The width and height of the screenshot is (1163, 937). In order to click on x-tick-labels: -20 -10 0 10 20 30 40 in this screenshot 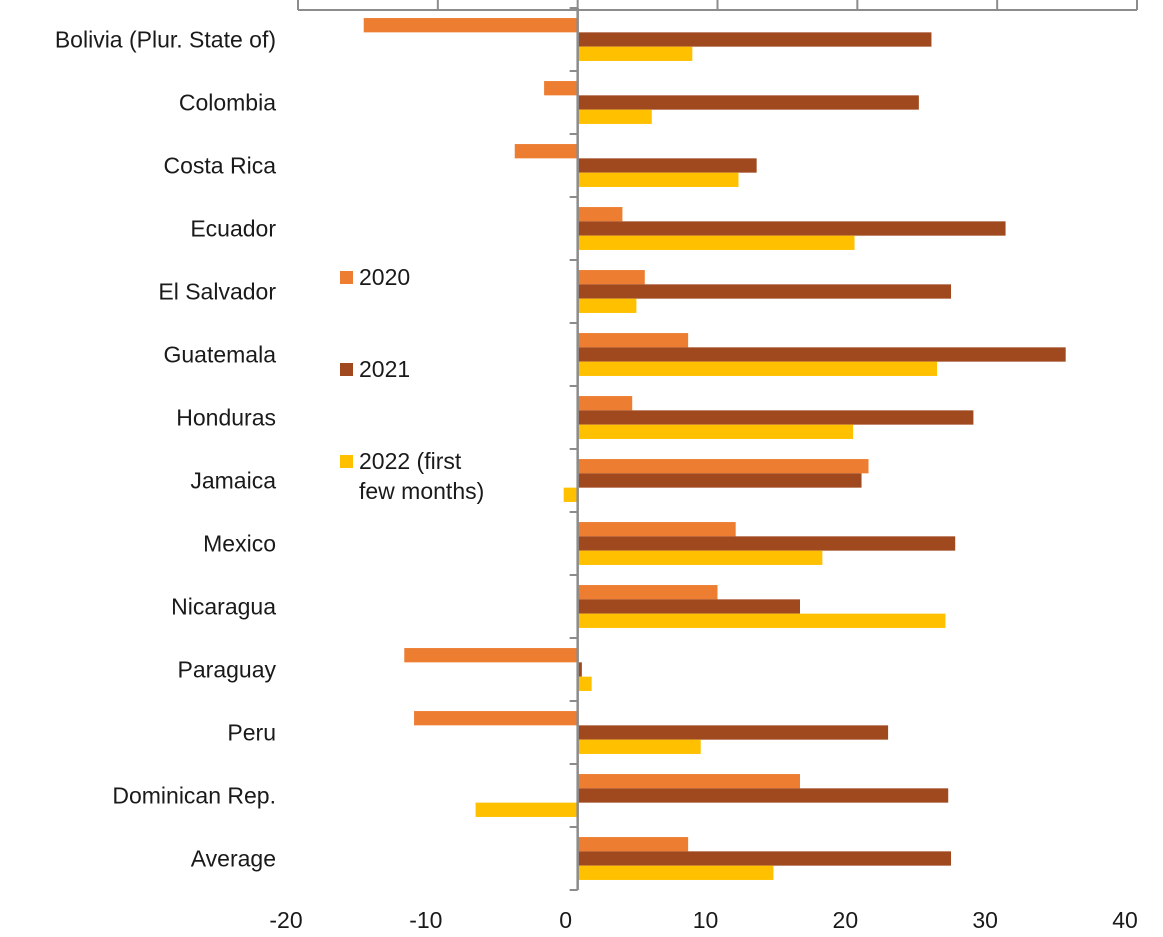, I will do `click(703, 920)`.